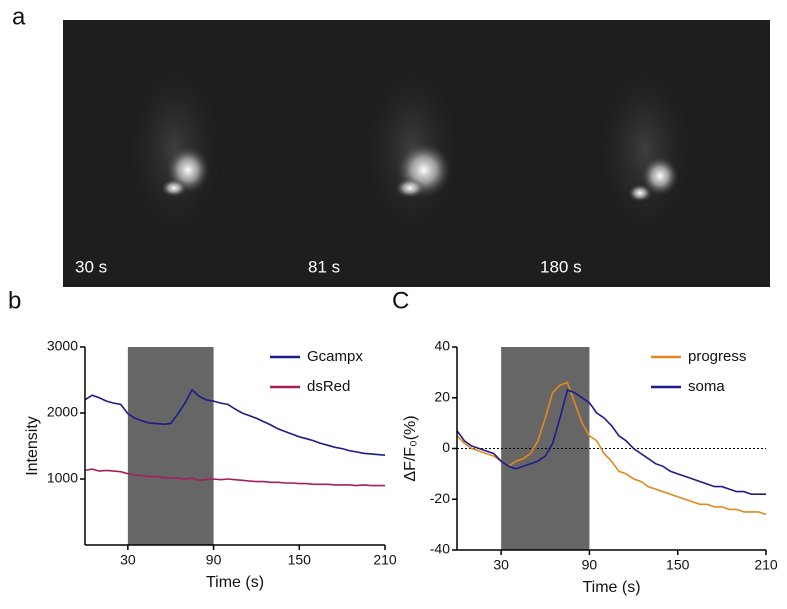 This screenshot has height=609, width=787. I want to click on y-axis-label: Intensity, so click(32, 446).